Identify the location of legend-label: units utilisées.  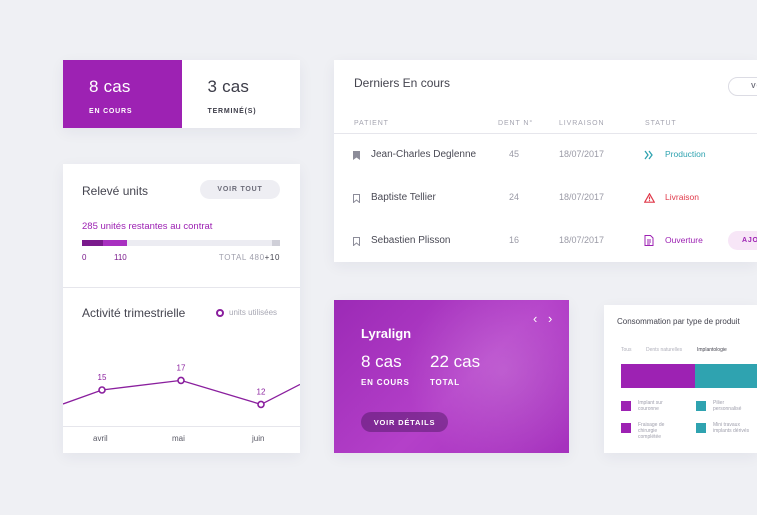
(253, 312).